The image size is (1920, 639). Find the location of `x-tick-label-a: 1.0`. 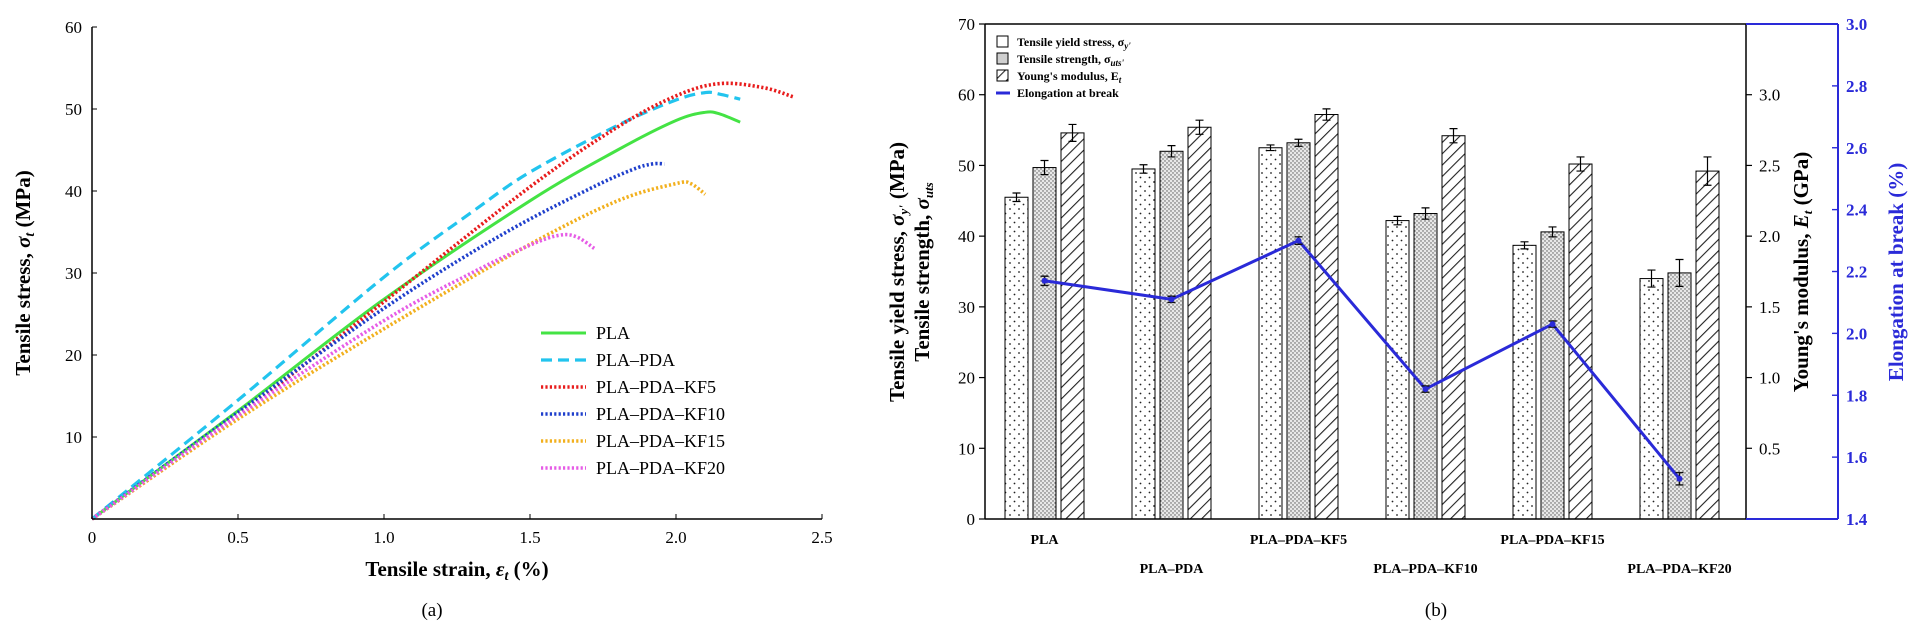

x-tick-label-a: 1.0 is located at coordinates (383, 537).